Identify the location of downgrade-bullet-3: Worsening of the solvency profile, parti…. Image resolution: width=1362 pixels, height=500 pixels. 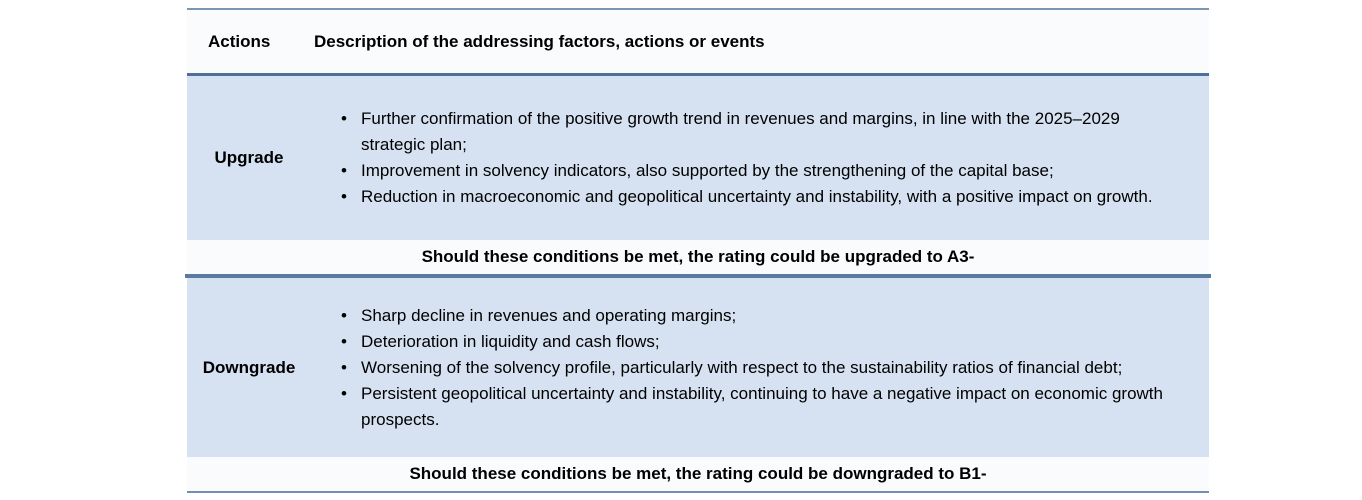
(757, 368).